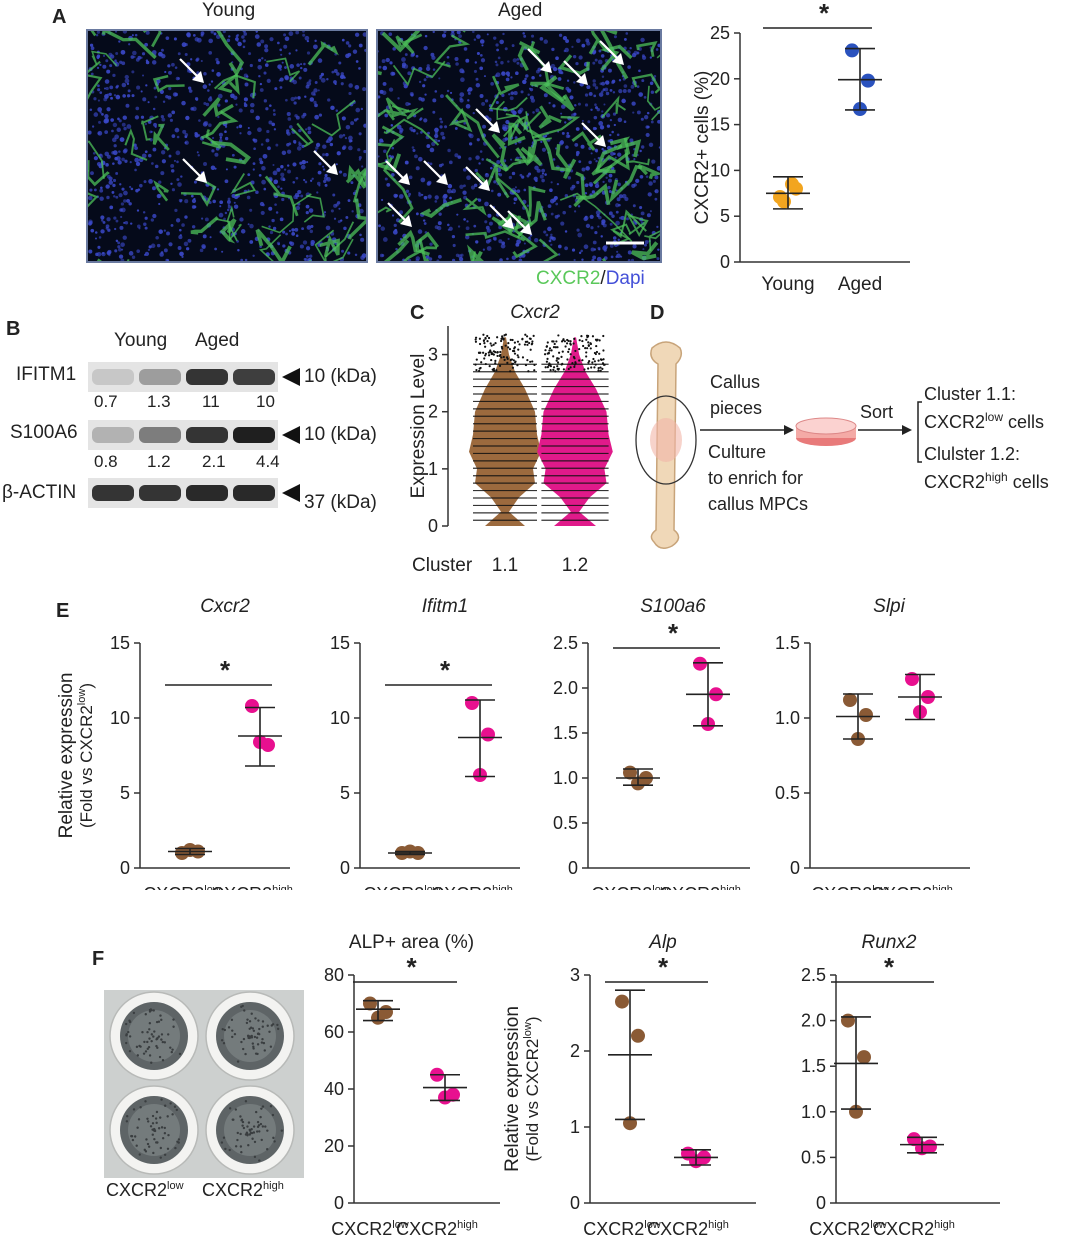  What do you see at coordinates (700, 663) in the screenshot?
I see `data-point` at bounding box center [700, 663].